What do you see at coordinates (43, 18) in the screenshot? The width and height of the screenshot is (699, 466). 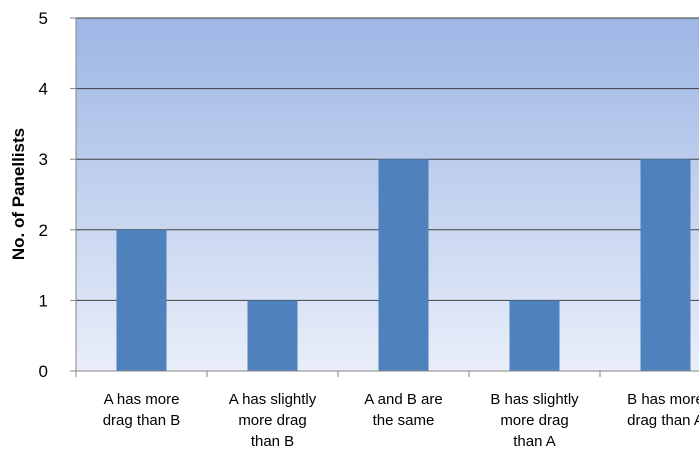 I see `y-tick-label: 5` at bounding box center [43, 18].